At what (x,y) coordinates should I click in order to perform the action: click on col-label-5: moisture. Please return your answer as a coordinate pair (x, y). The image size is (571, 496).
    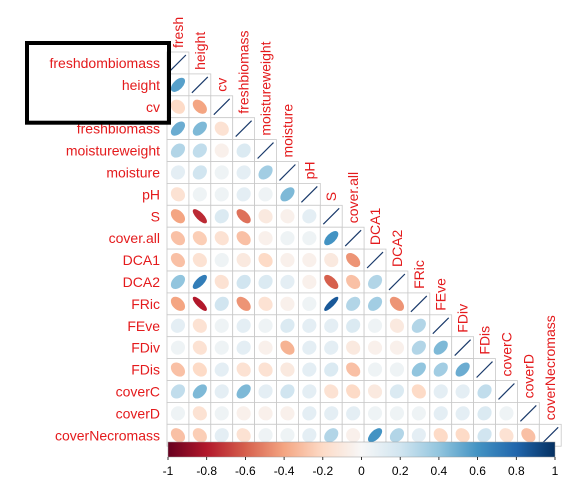
    Looking at the image, I should click on (287, 131).